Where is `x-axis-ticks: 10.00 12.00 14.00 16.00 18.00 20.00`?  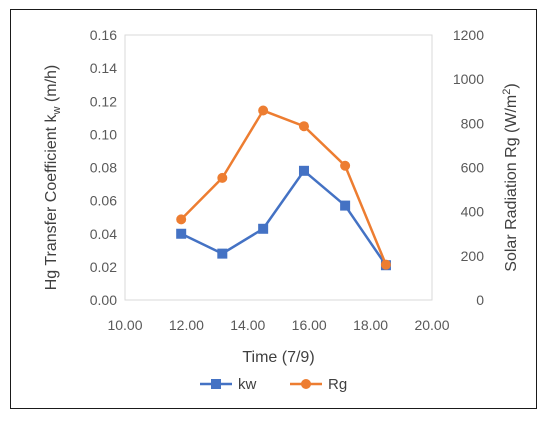 x-axis-ticks: 10.00 12.00 14.00 16.00 18.00 20.00 is located at coordinates (278, 325).